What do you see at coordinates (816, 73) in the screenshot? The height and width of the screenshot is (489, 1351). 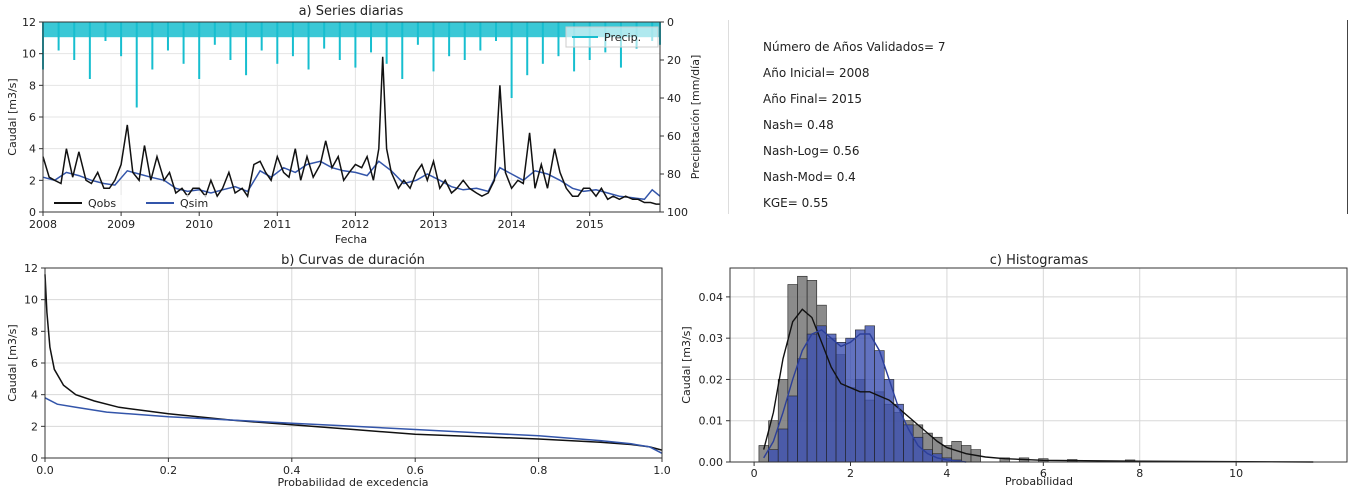 I see `stat-start-year: Año Inicial= 2008` at bounding box center [816, 73].